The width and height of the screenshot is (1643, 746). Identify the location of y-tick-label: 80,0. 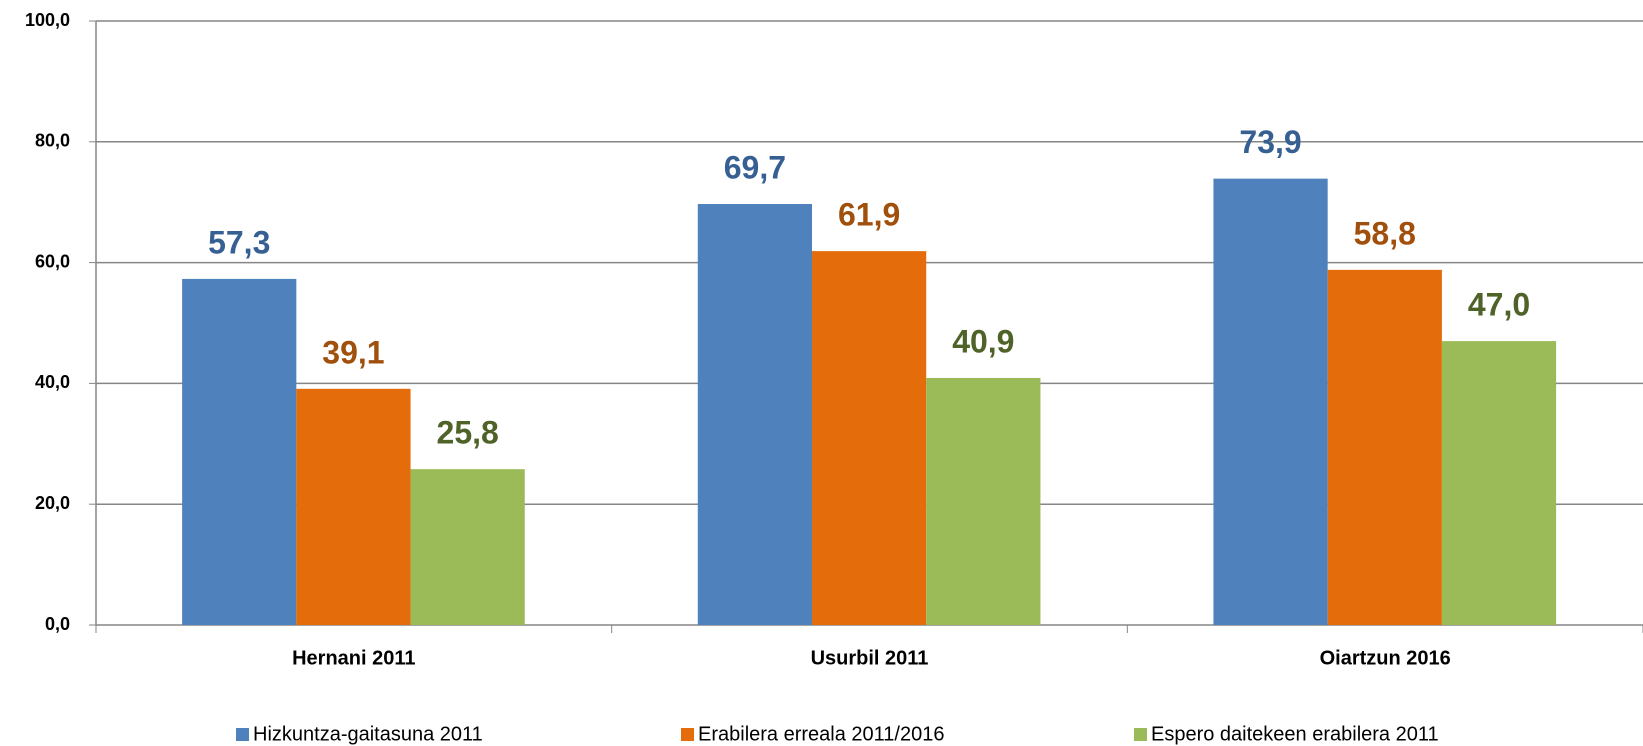
(52, 141).